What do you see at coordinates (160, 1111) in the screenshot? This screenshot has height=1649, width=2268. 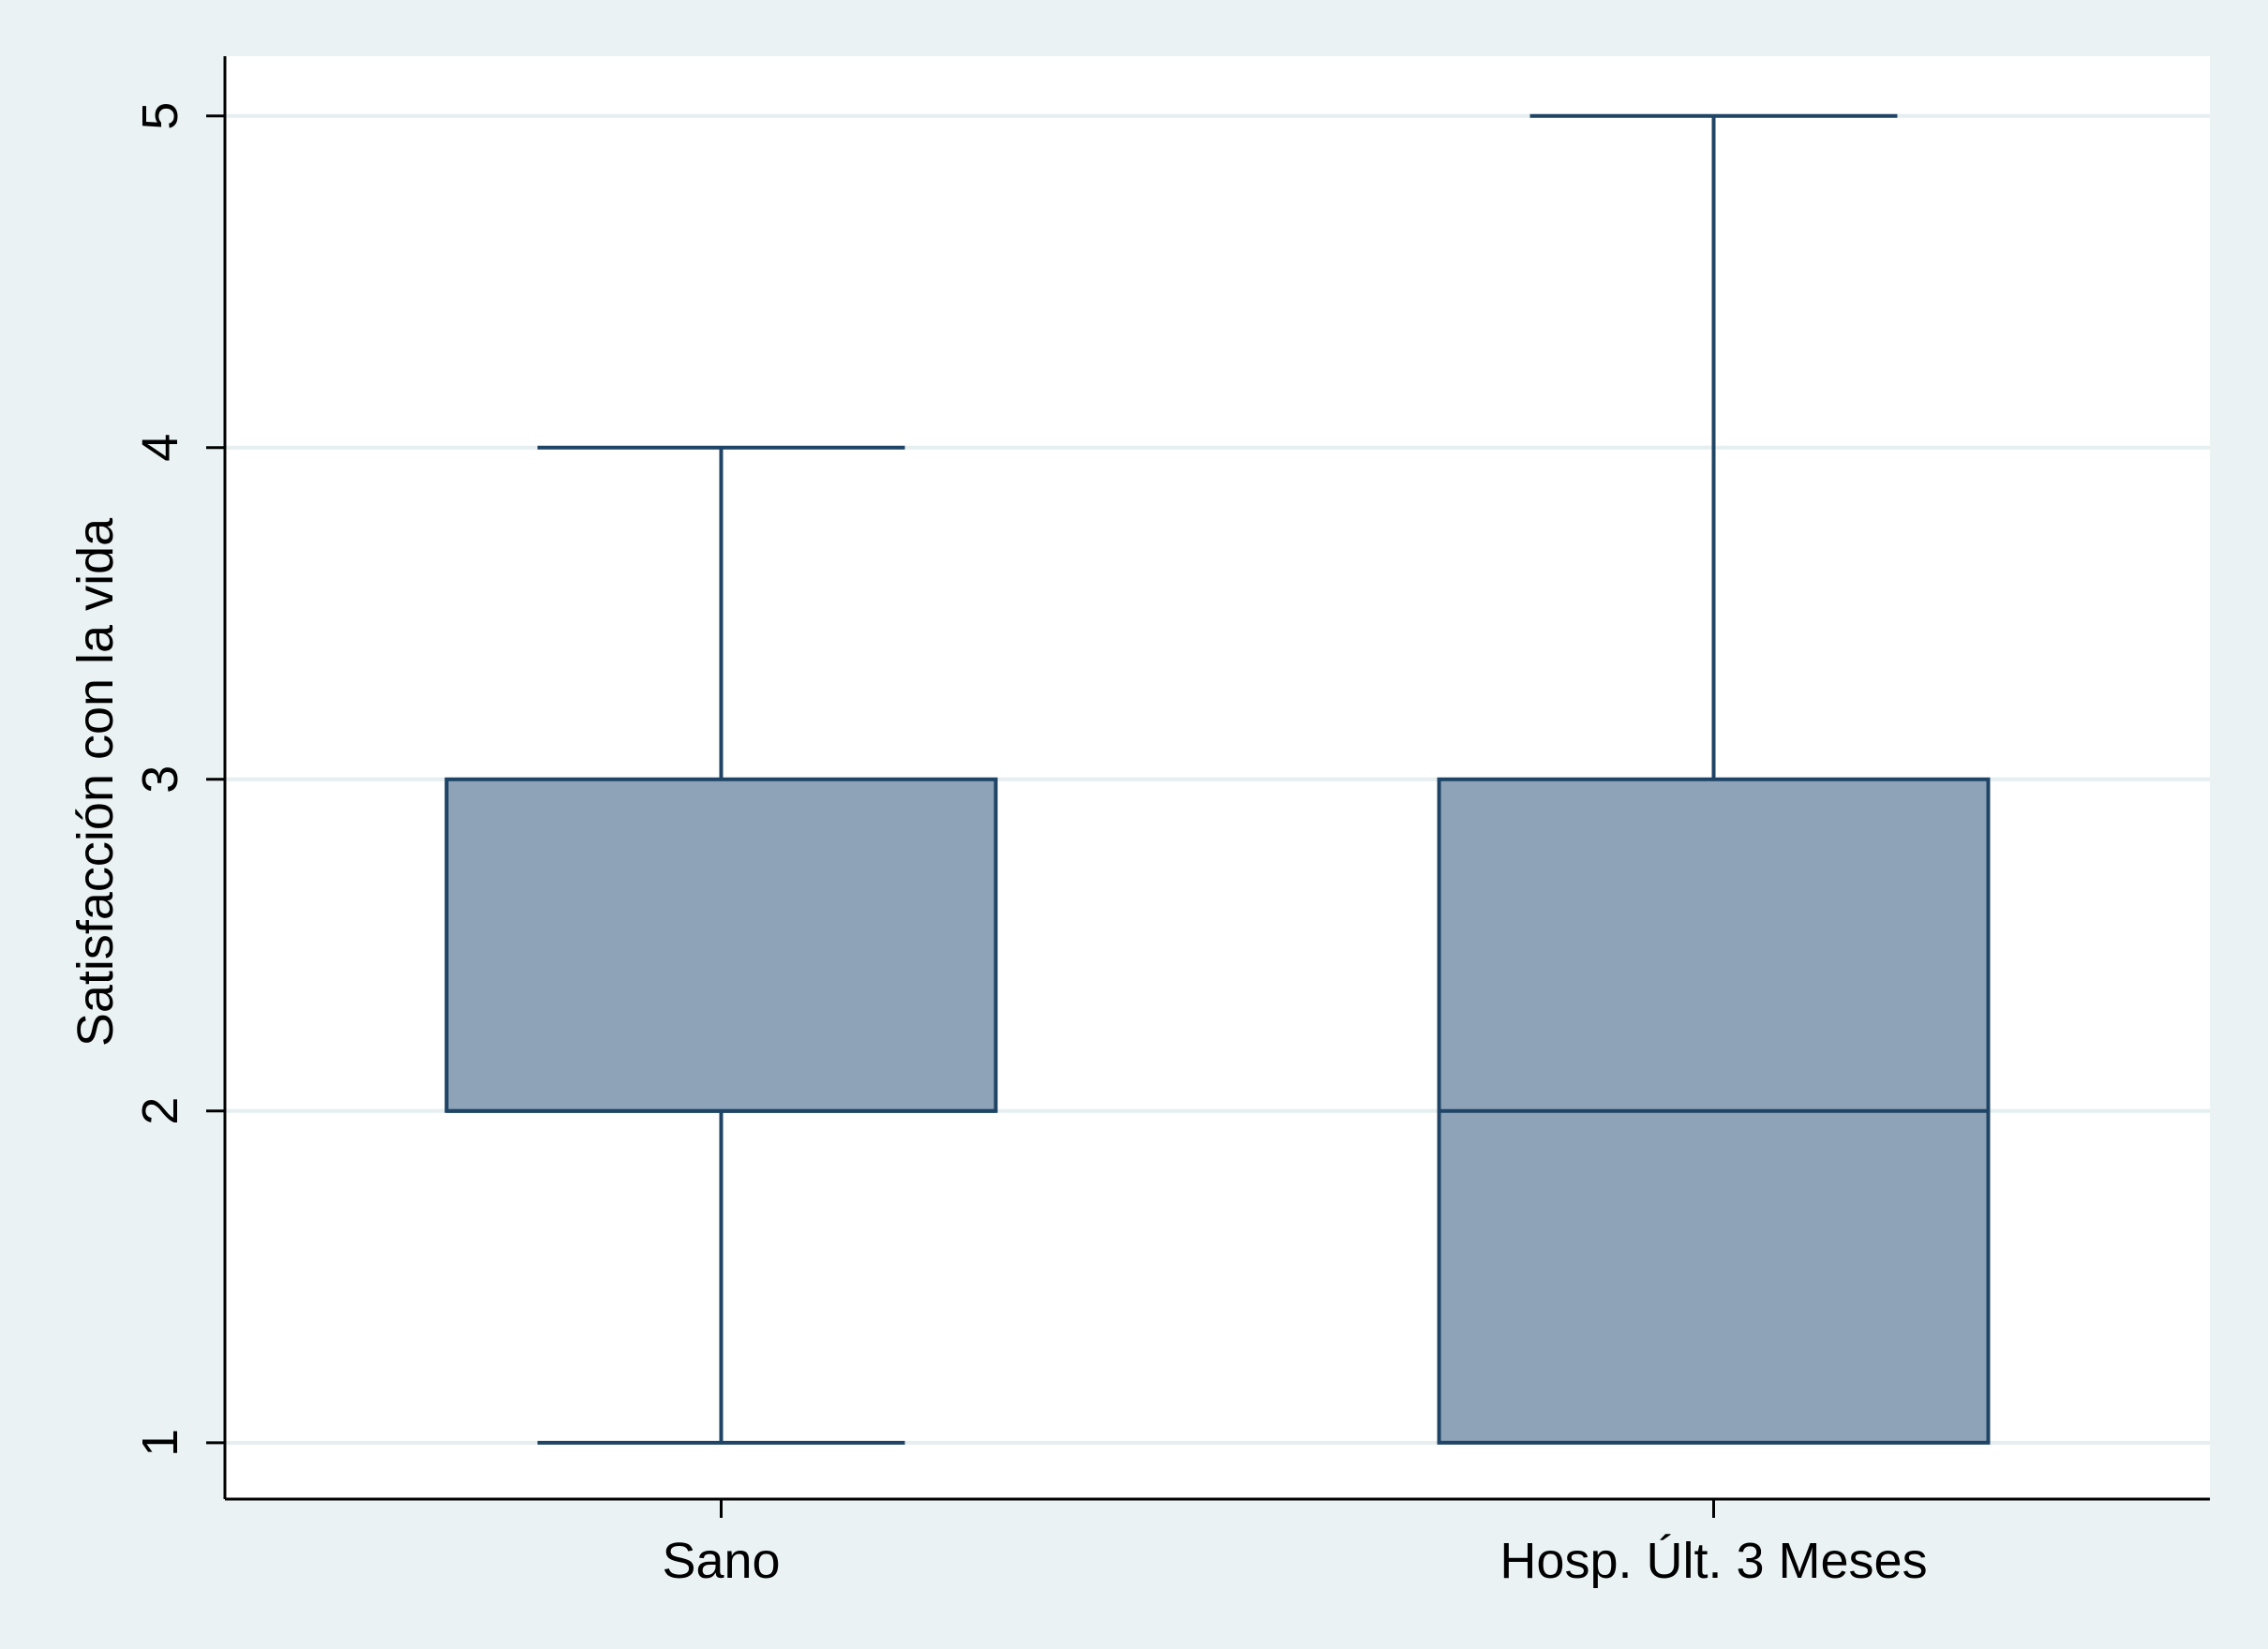 I see `y-tick-label: 2` at bounding box center [160, 1111].